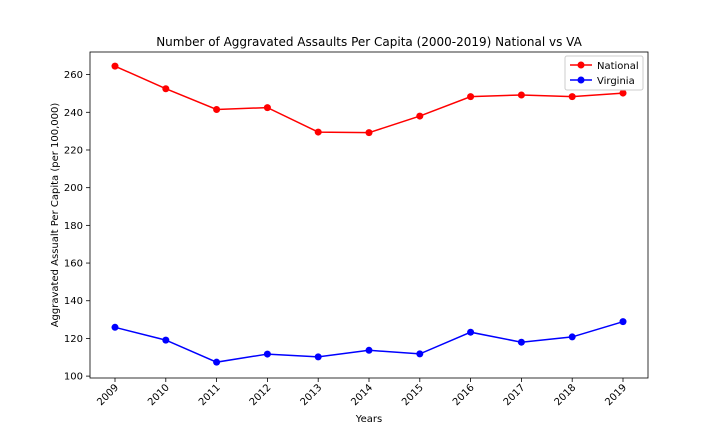 Image resolution: width=720 pixels, height=432 pixels. What do you see at coordinates (261, 395) in the screenshot?
I see `x-tick-label: 2012` at bounding box center [261, 395].